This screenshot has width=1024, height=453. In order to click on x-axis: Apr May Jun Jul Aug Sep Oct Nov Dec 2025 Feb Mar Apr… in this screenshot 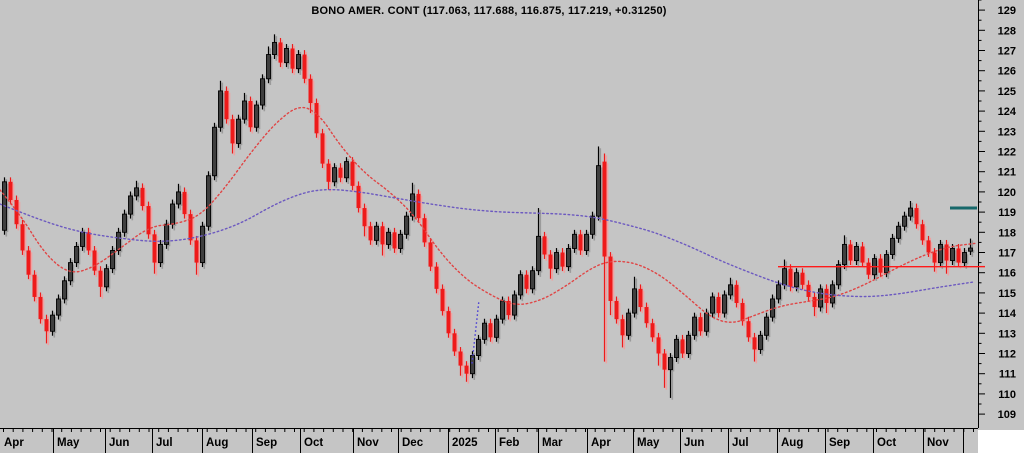, I will do `click(489, 440)`.